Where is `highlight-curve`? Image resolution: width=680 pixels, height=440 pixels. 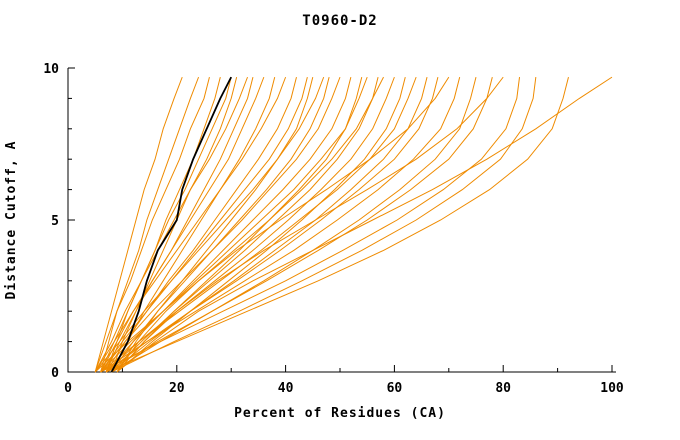
highlight-curve is located at coordinates (171, 224).